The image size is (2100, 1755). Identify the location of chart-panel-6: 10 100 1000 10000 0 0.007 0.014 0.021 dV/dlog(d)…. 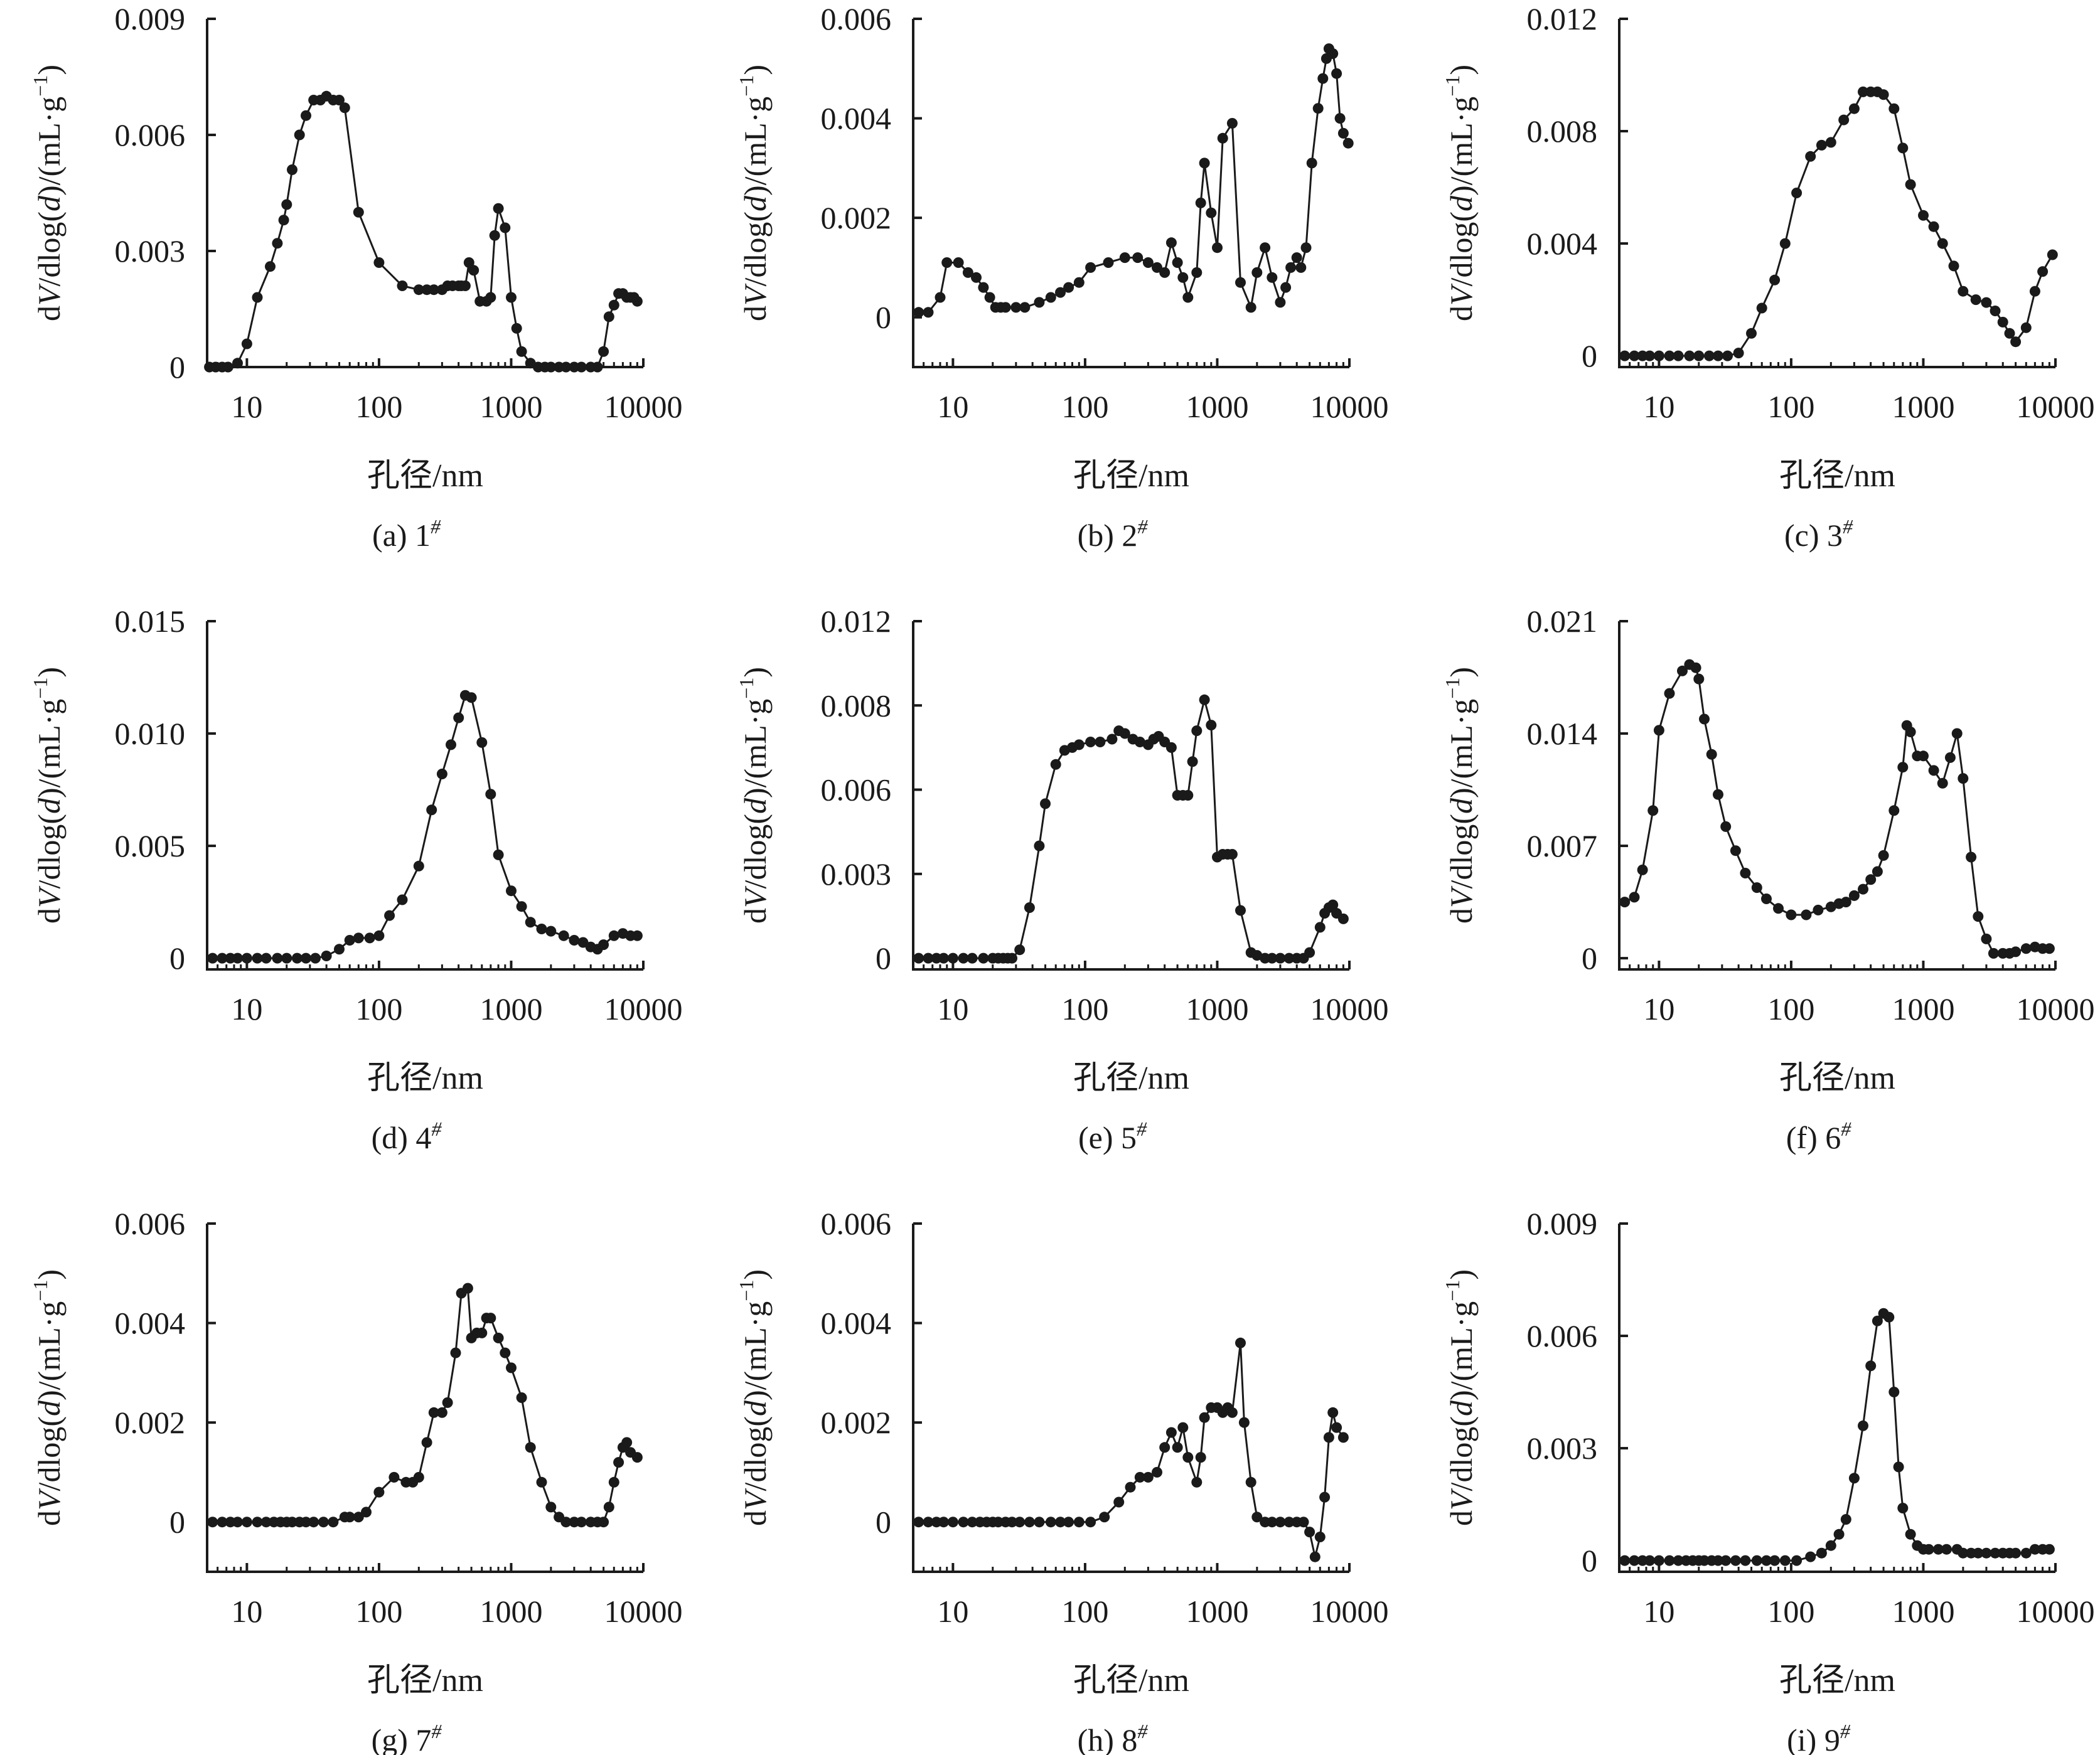
(1768, 879).